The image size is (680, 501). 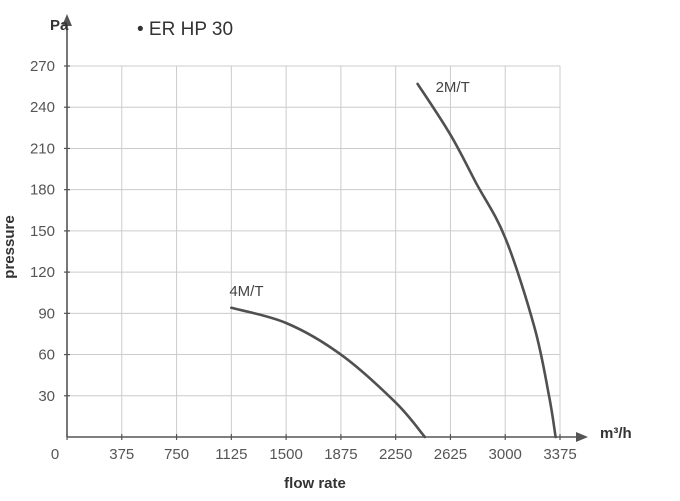 What do you see at coordinates (59, 25) in the screenshot?
I see `y-unit-label: Pa` at bounding box center [59, 25].